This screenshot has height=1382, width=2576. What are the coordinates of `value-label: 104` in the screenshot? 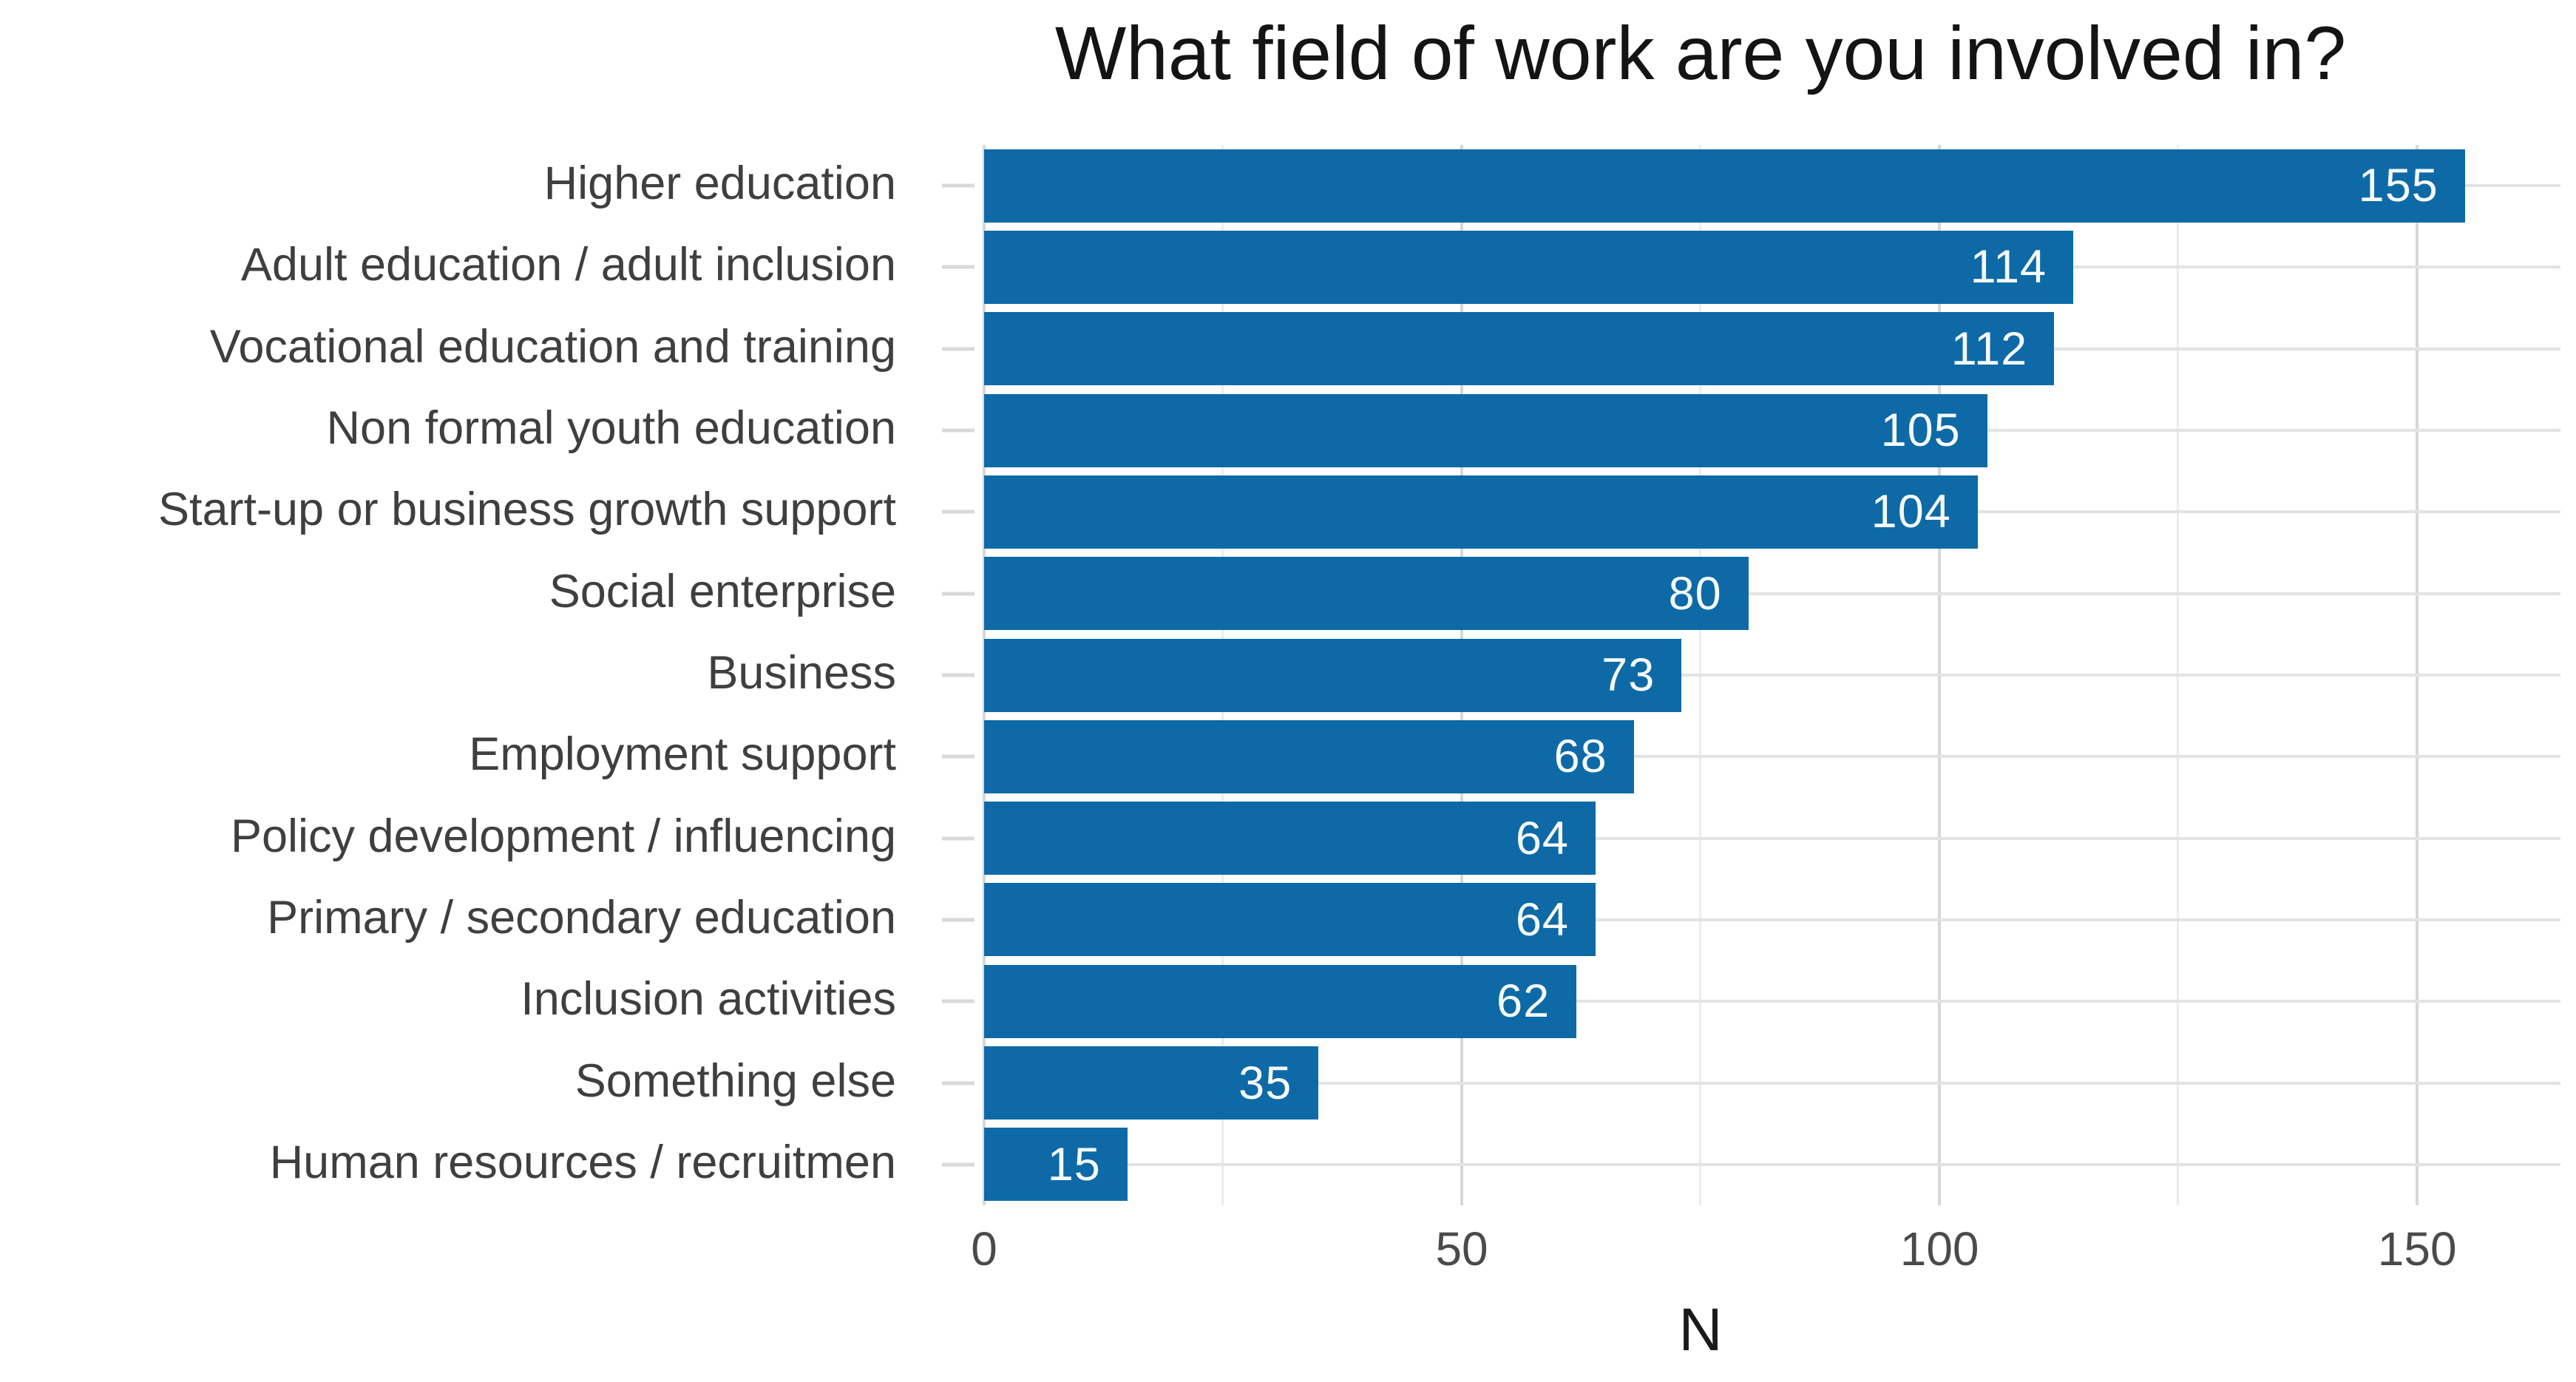 It's located at (1911, 512).